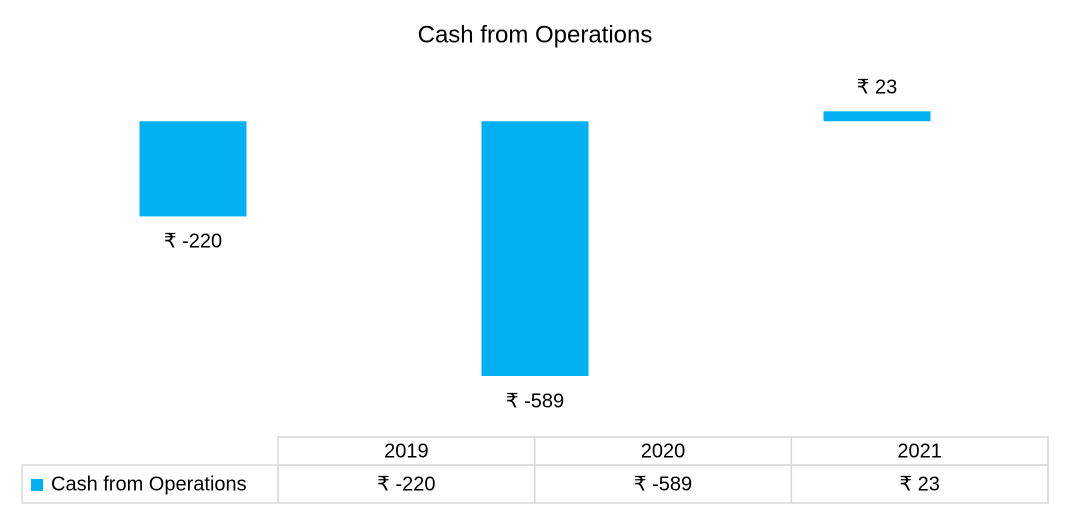  Describe the element at coordinates (663, 484) in the screenshot. I see `table-value: ₹ -589` at that location.